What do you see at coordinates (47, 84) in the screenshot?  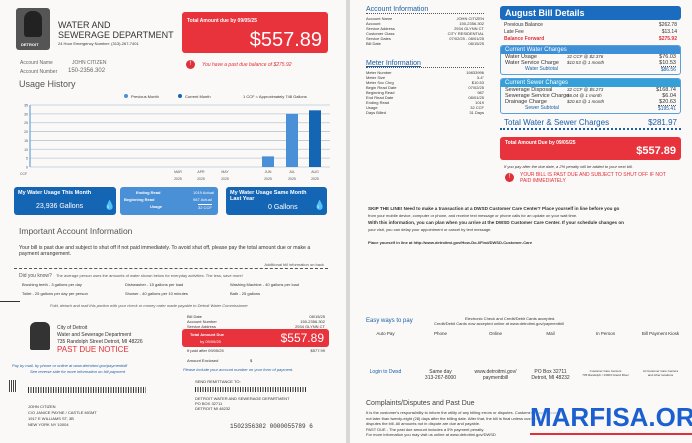 I see `usage-history-title: Usage History` at bounding box center [47, 84].